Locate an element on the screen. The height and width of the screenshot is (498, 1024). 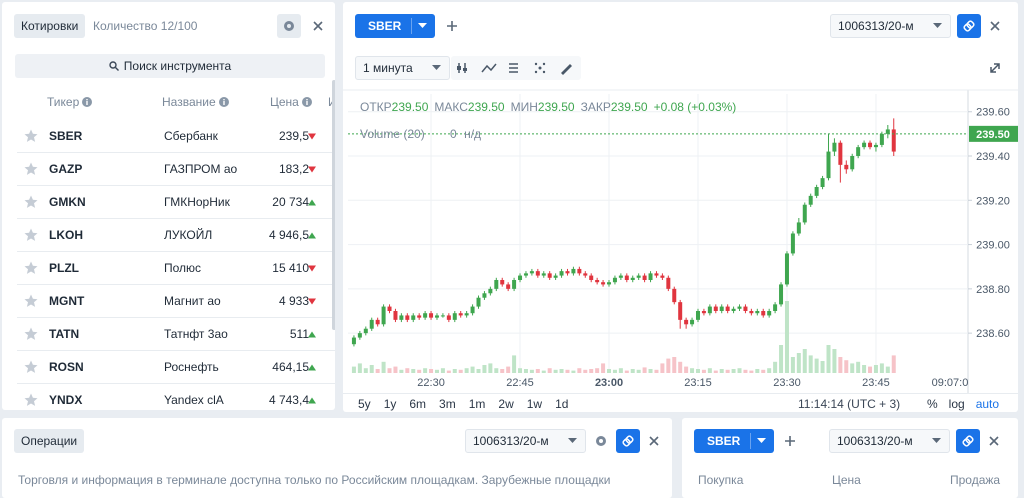
scrollbar is located at coordinates (333, 205).